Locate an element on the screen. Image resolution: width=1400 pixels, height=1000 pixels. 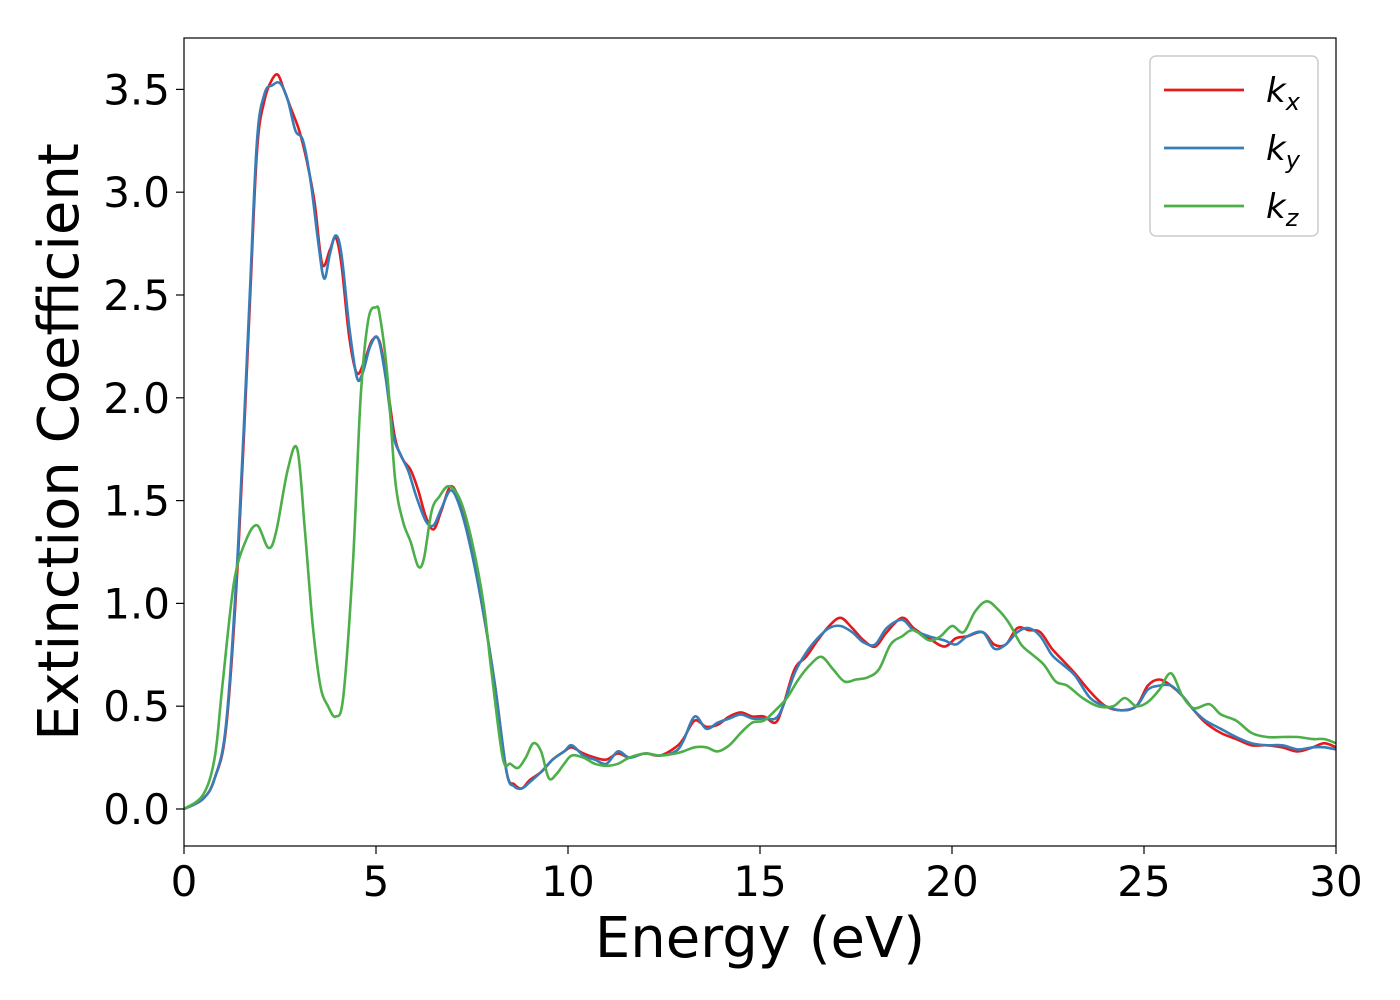
y-tick-label: 0.5 is located at coordinates (136, 706).